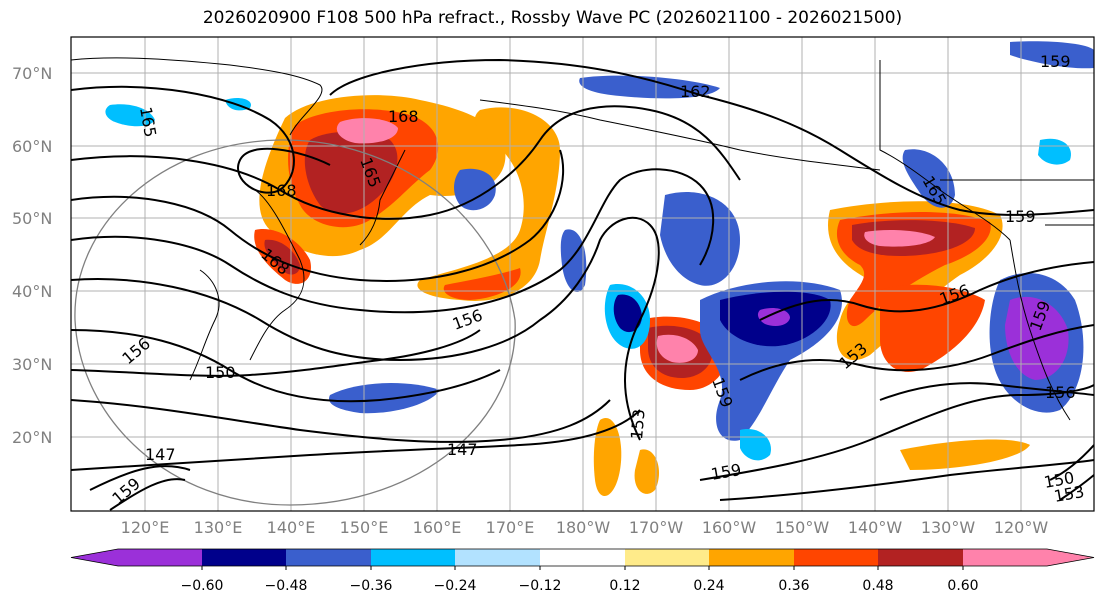 This screenshot has width=1105, height=604. What do you see at coordinates (729, 527) in the screenshot?
I see `lon-label: 160°W` at bounding box center [729, 527].